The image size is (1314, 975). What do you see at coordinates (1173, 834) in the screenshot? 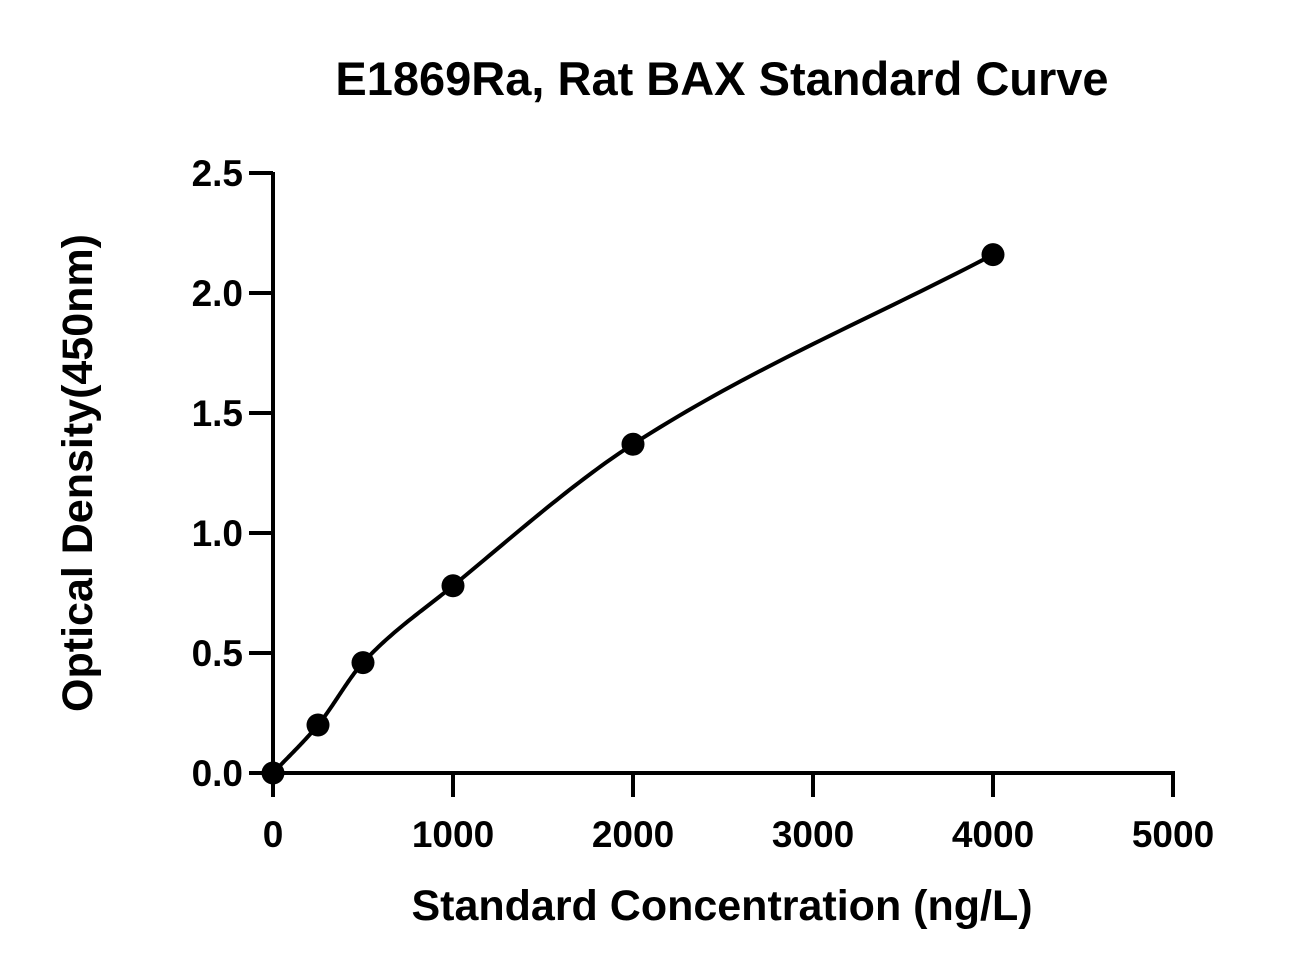
I see `x-tick-label: 5000` at bounding box center [1173, 834].